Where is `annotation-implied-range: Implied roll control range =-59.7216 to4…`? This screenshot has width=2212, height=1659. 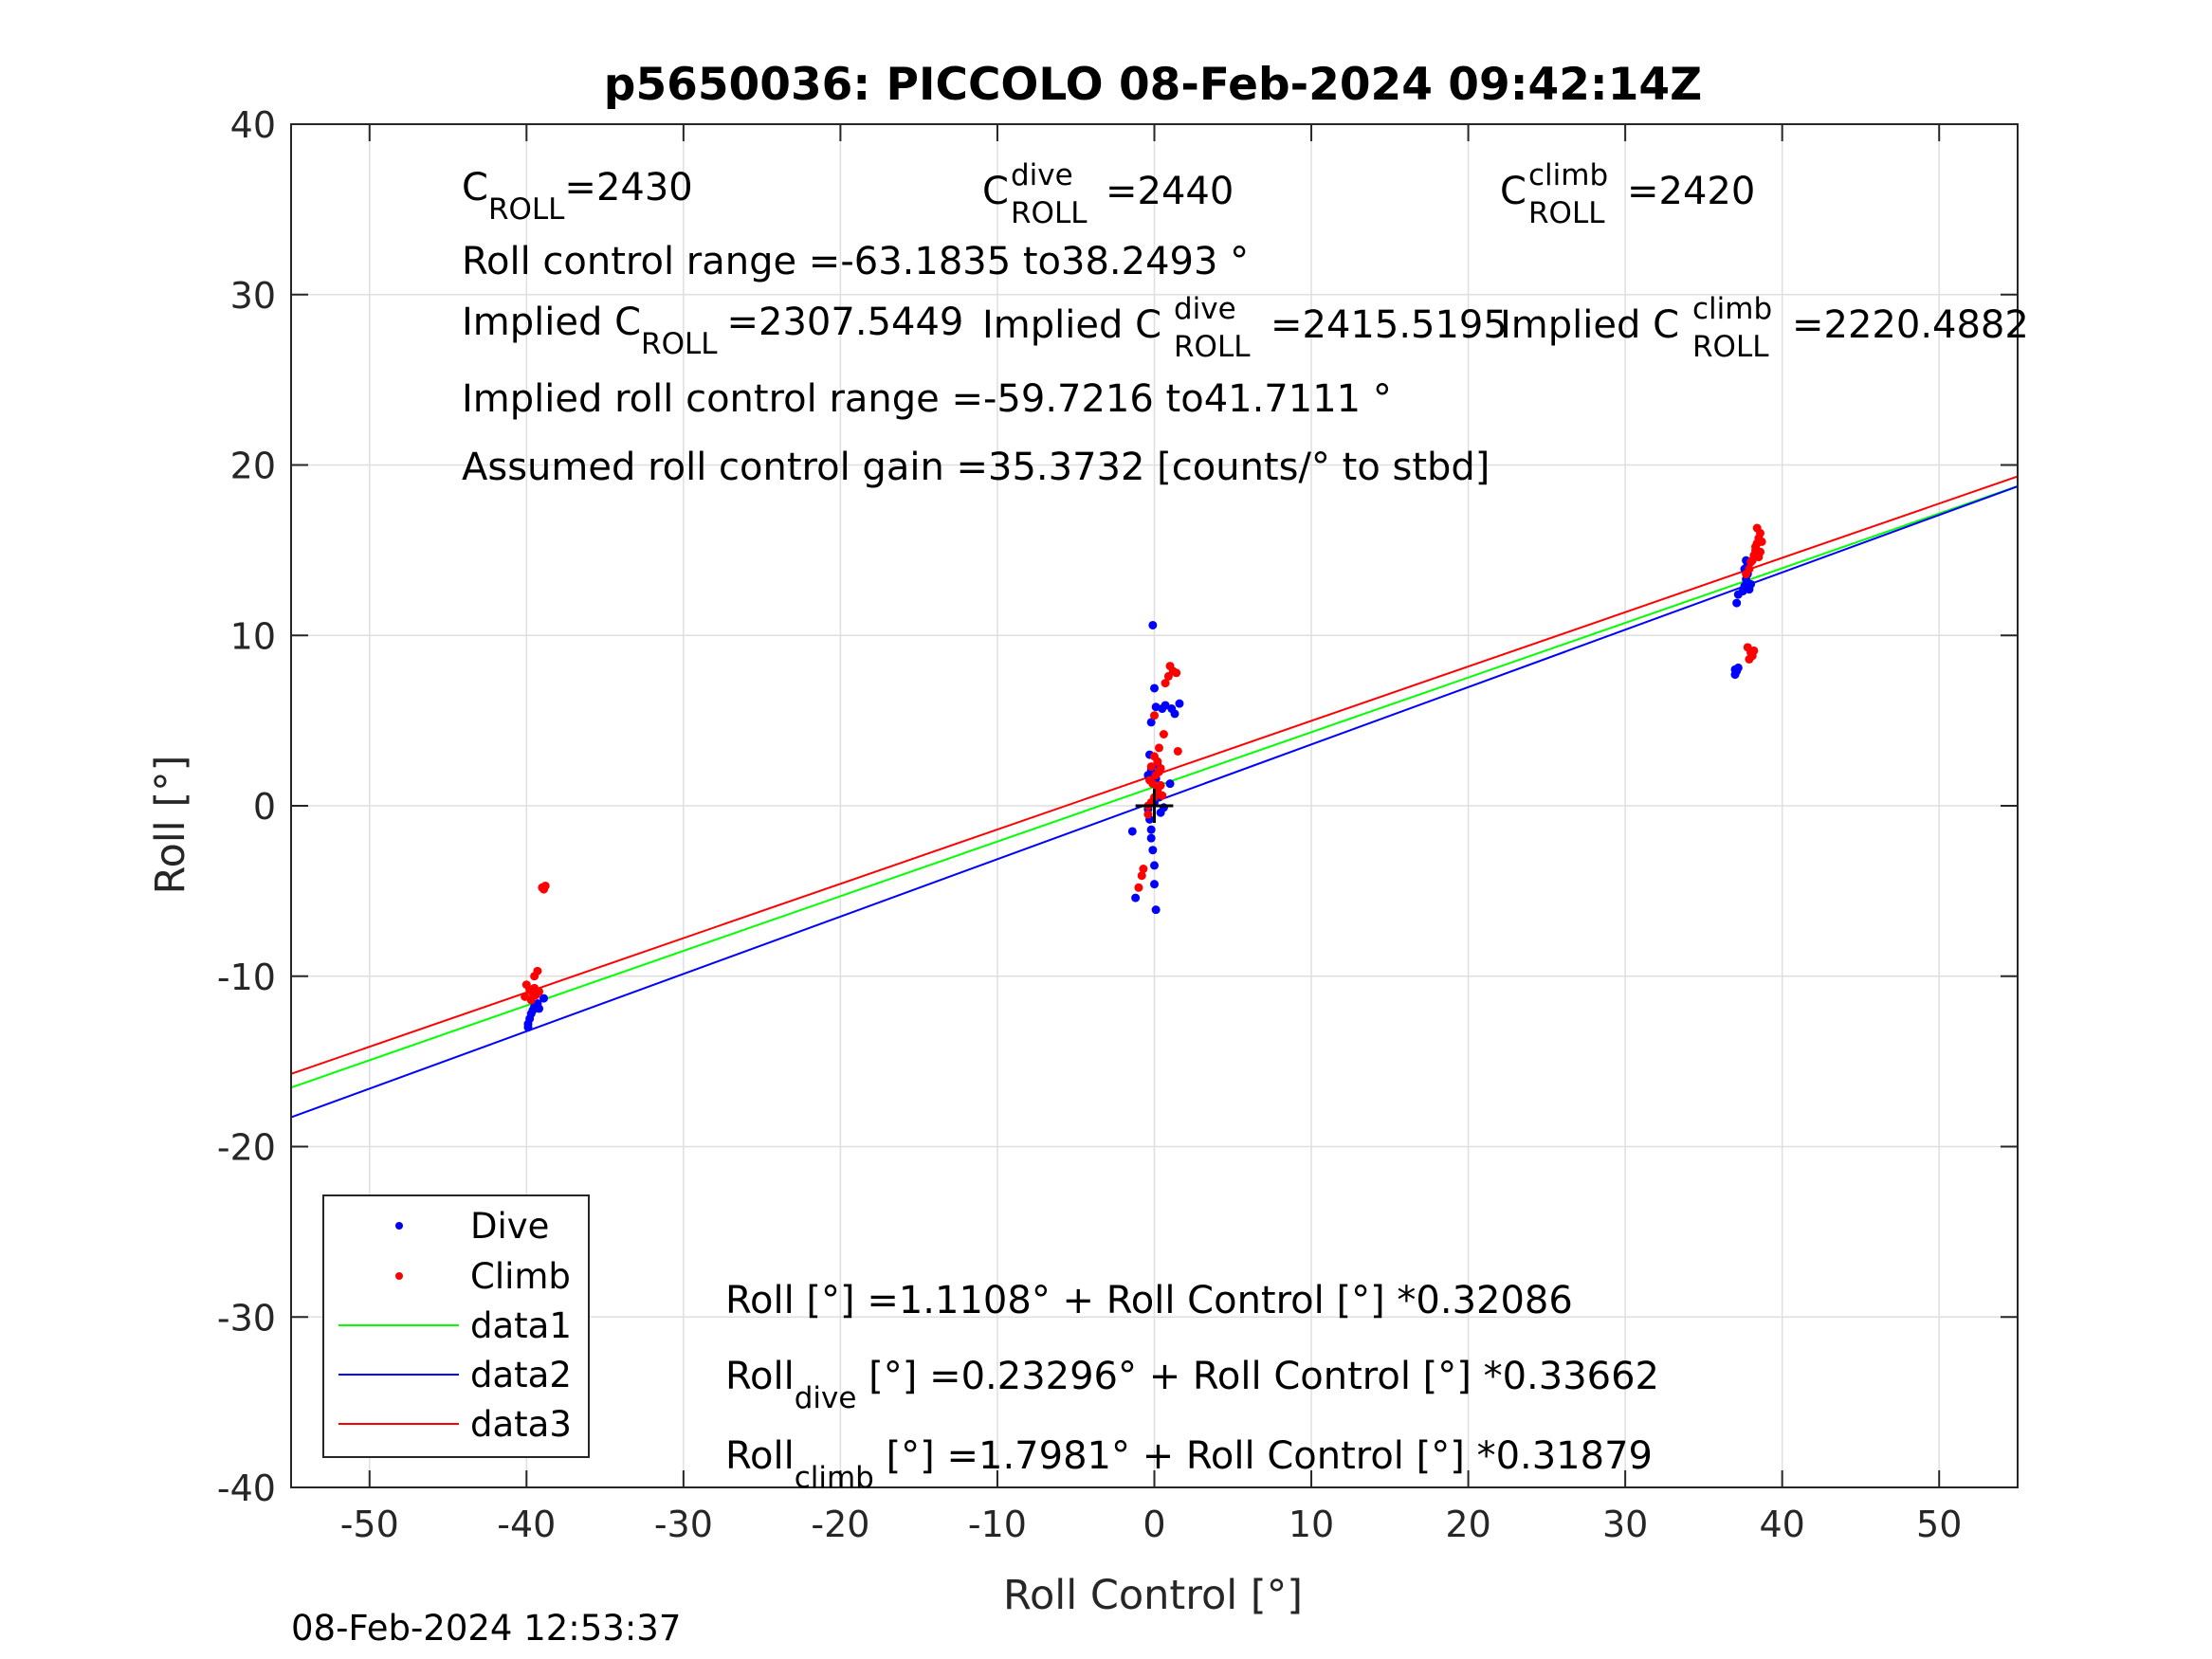 annotation-implied-range: Implied roll control range =-59.7216 to4… is located at coordinates (927, 399).